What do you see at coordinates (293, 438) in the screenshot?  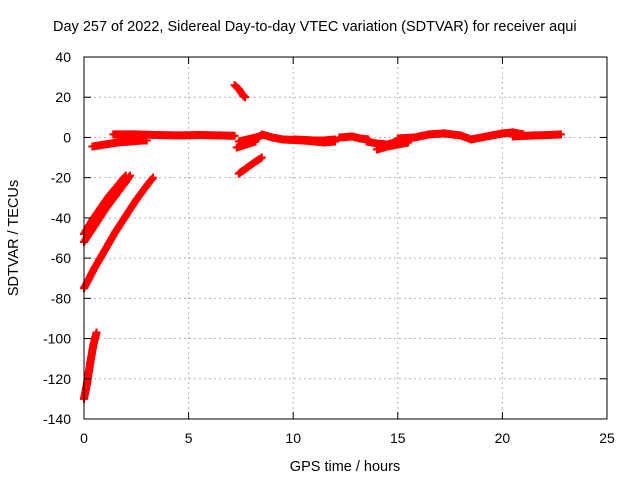 I see `x-tick-label: 10` at bounding box center [293, 438].